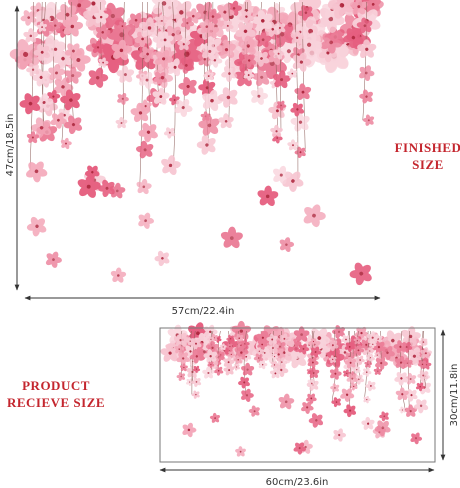 This screenshot has height=488, width=460. Describe the element at coordinates (10, 145) in the screenshot. I see `finished-height: 47cm/18.5in` at that location.